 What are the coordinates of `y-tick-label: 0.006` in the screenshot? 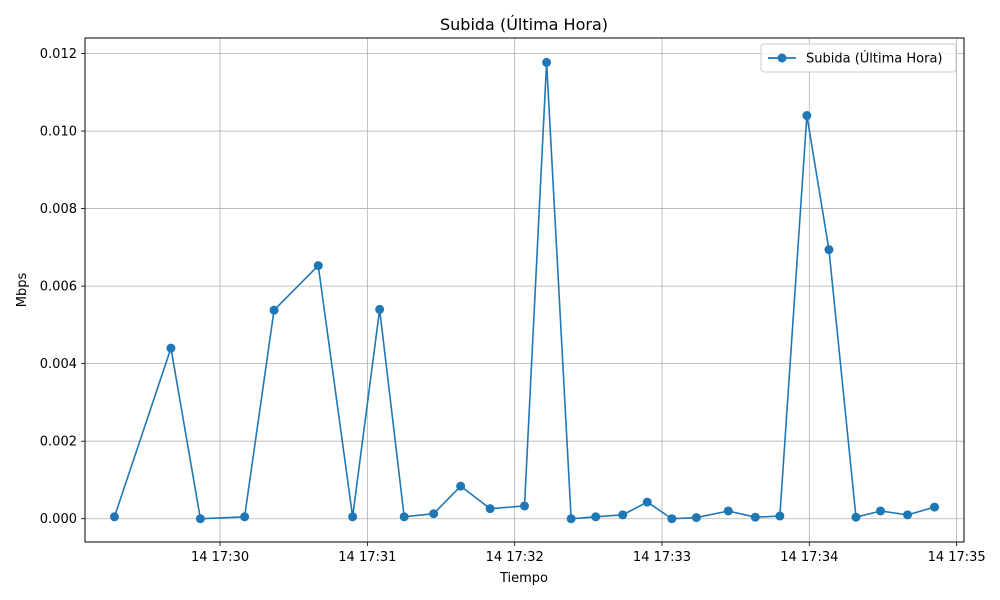 It's located at (58, 287).